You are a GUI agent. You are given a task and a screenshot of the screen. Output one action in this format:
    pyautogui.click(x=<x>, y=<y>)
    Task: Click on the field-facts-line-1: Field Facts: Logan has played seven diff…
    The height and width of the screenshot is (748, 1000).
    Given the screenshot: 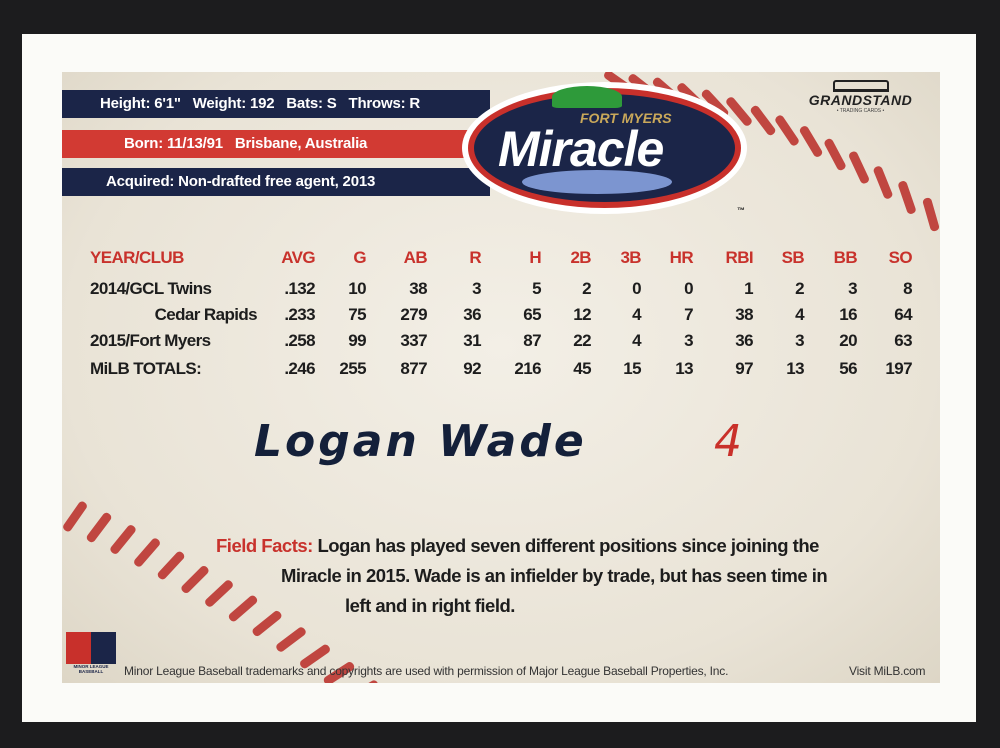 What is the action you would take?
    pyautogui.click(x=517, y=546)
    